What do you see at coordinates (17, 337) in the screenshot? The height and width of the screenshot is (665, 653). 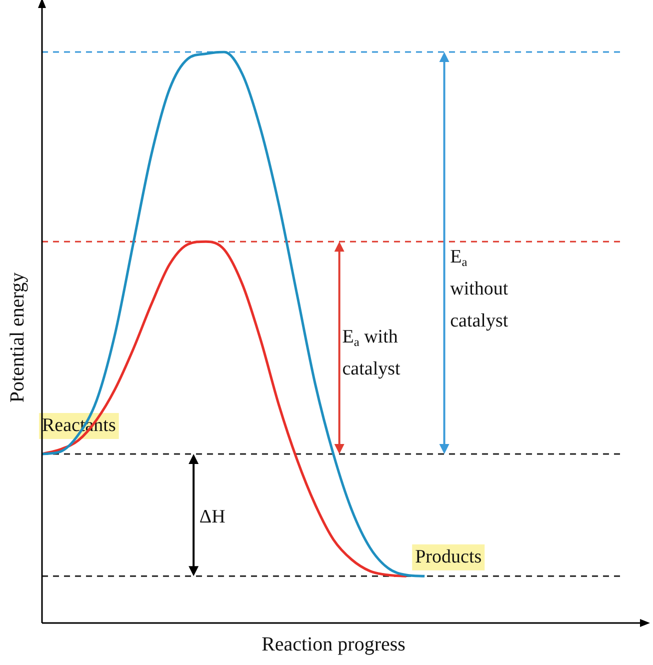 I see `y-axis-title: Potential energy` at bounding box center [17, 337].